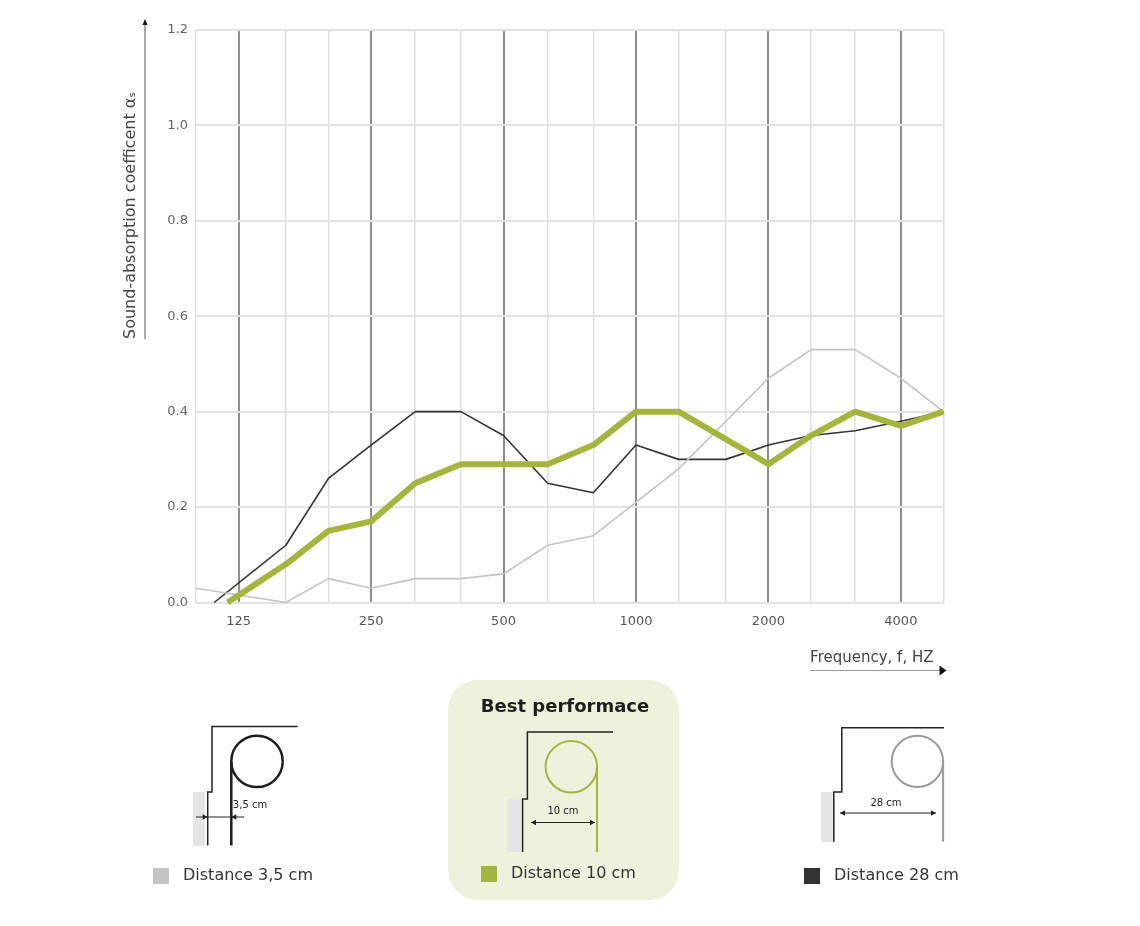 The width and height of the screenshot is (1140, 926). I want to click on legend-label: Distance 10 cm, so click(573, 873).